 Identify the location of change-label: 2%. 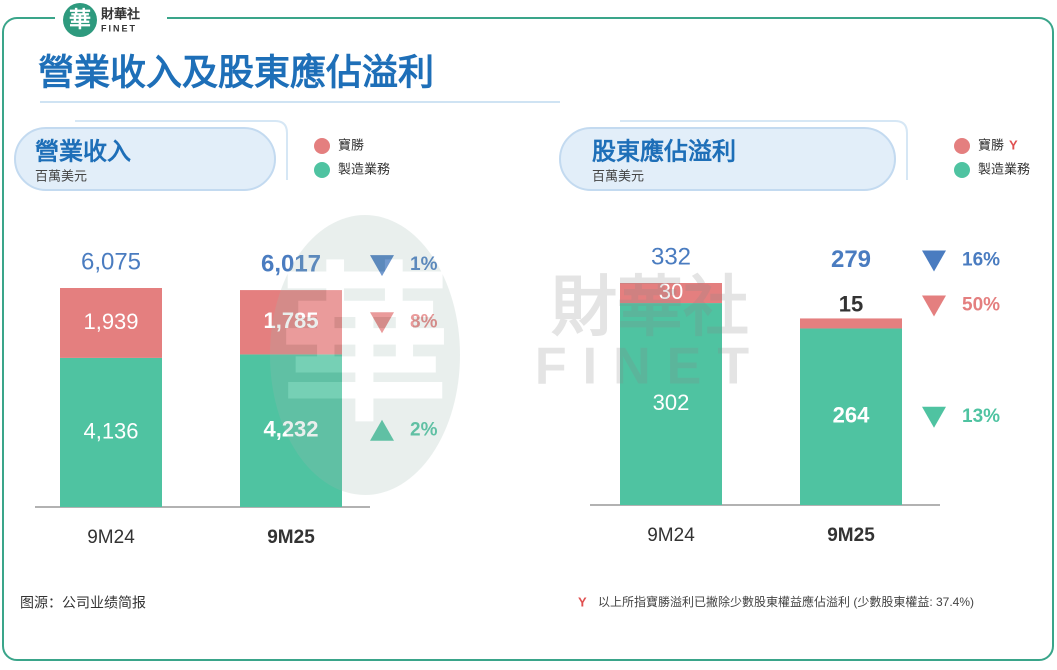
(424, 430).